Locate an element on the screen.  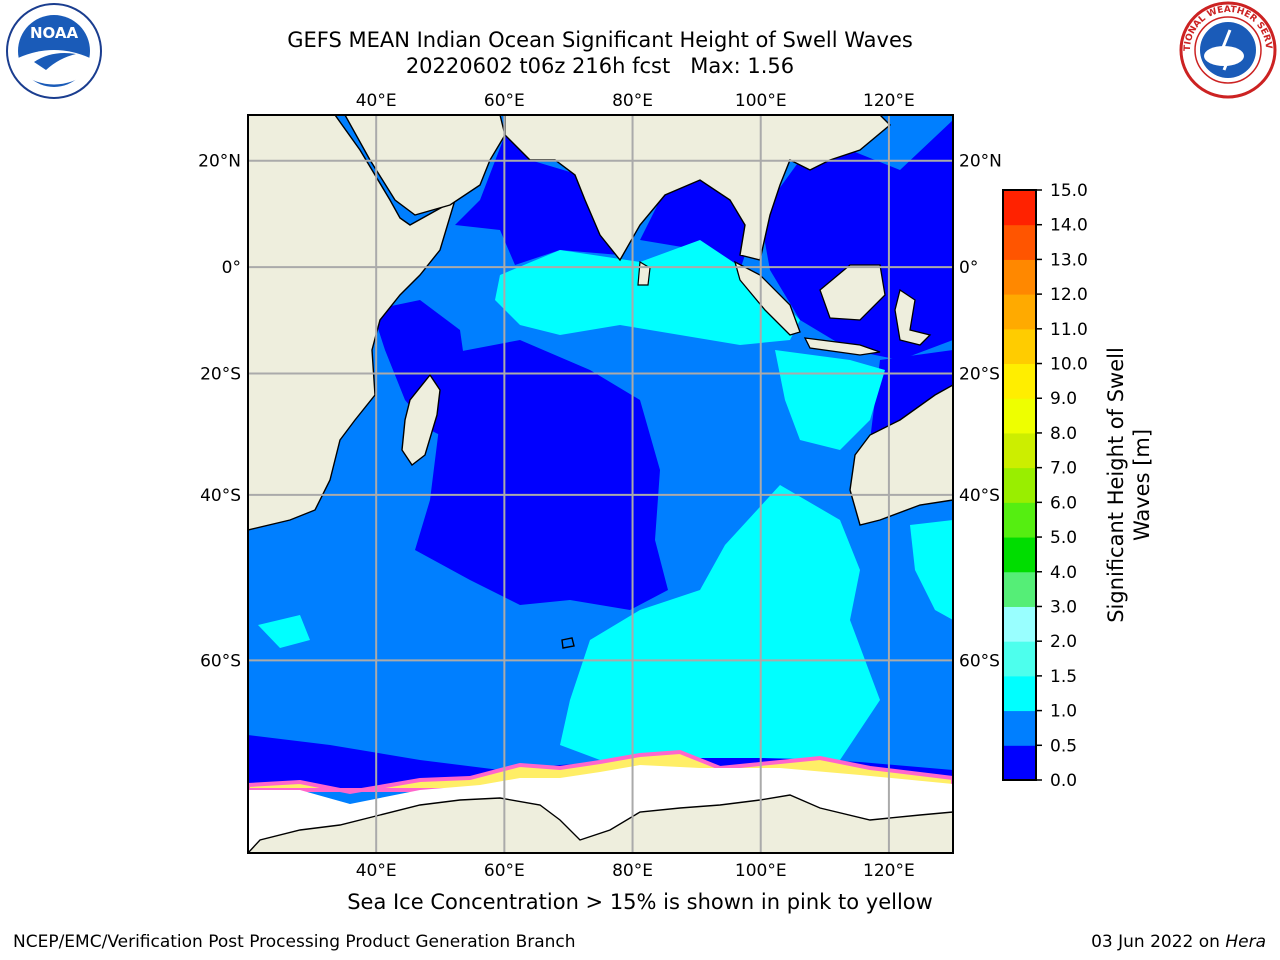
lon-tick-top: 60°E is located at coordinates (504, 101).